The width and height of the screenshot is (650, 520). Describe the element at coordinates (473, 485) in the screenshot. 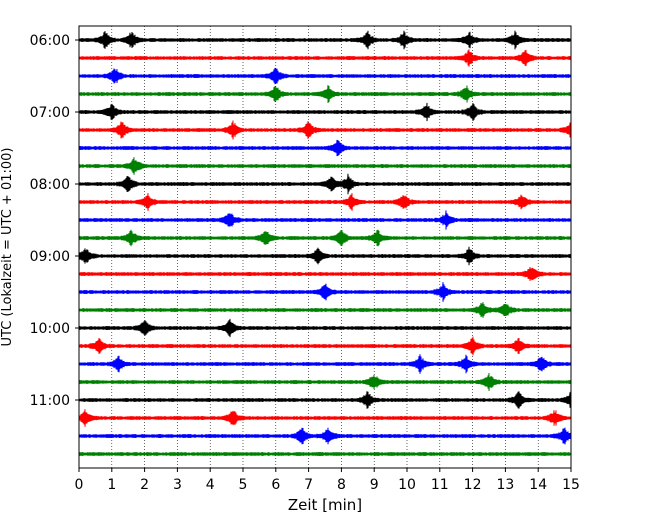

I see `x-tick-label: 12` at that location.